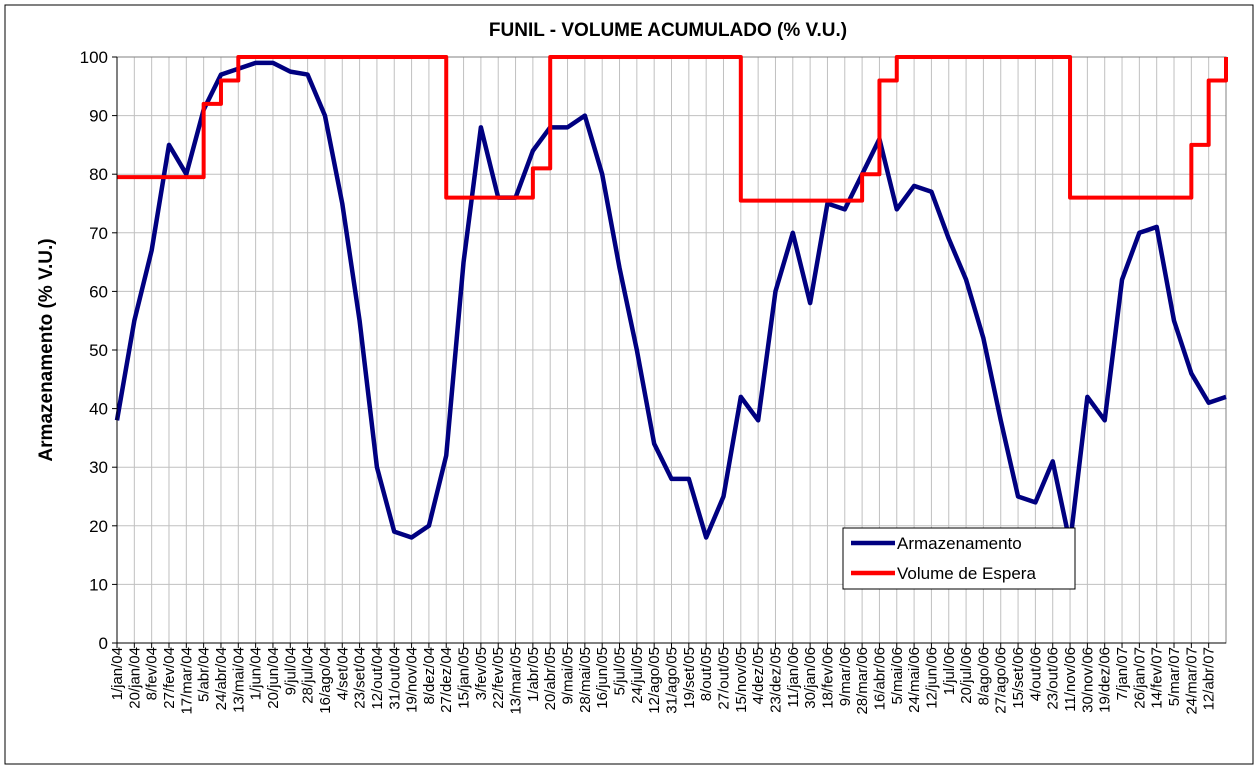 This screenshot has width=1259, height=776. I want to click on x-tick-label: 8/fev/04, so click(152, 673).